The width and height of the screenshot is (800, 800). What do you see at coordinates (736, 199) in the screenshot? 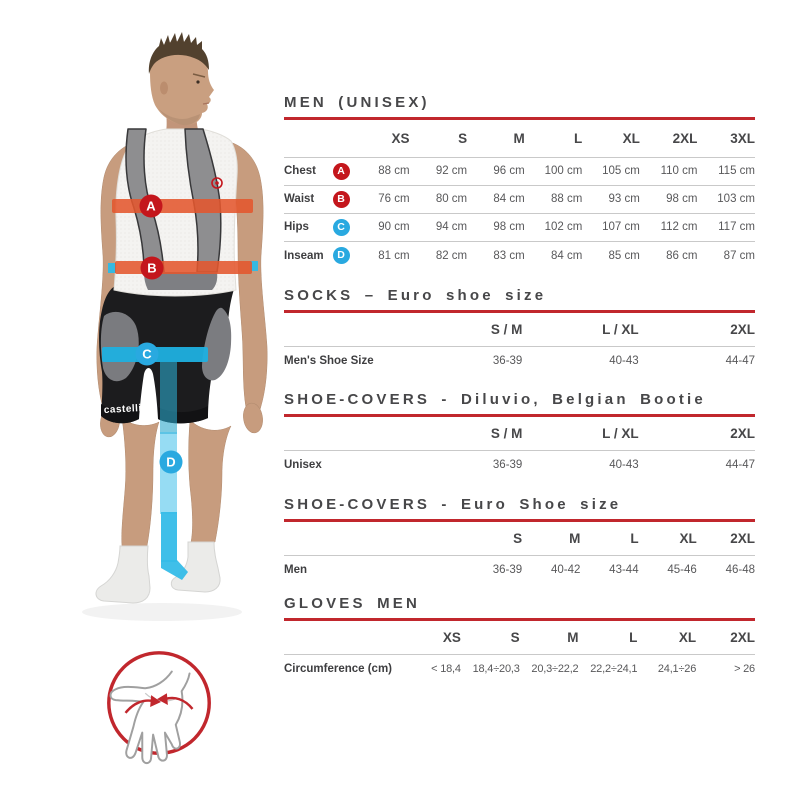
I see `size-value: 103 cm` at bounding box center [736, 199].